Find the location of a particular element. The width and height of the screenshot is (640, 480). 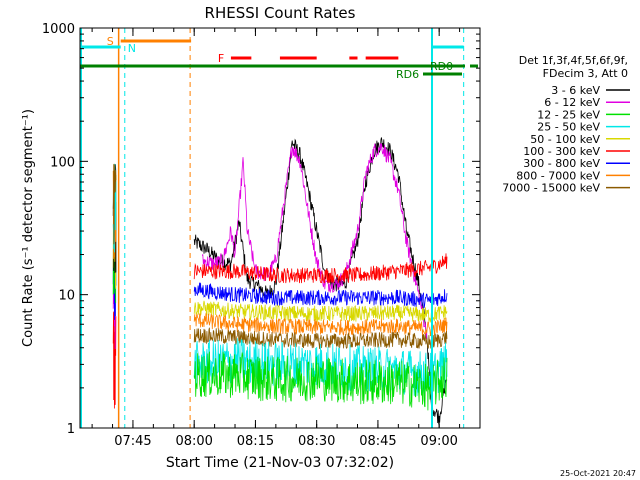

flare-label: F is located at coordinates (221, 58).